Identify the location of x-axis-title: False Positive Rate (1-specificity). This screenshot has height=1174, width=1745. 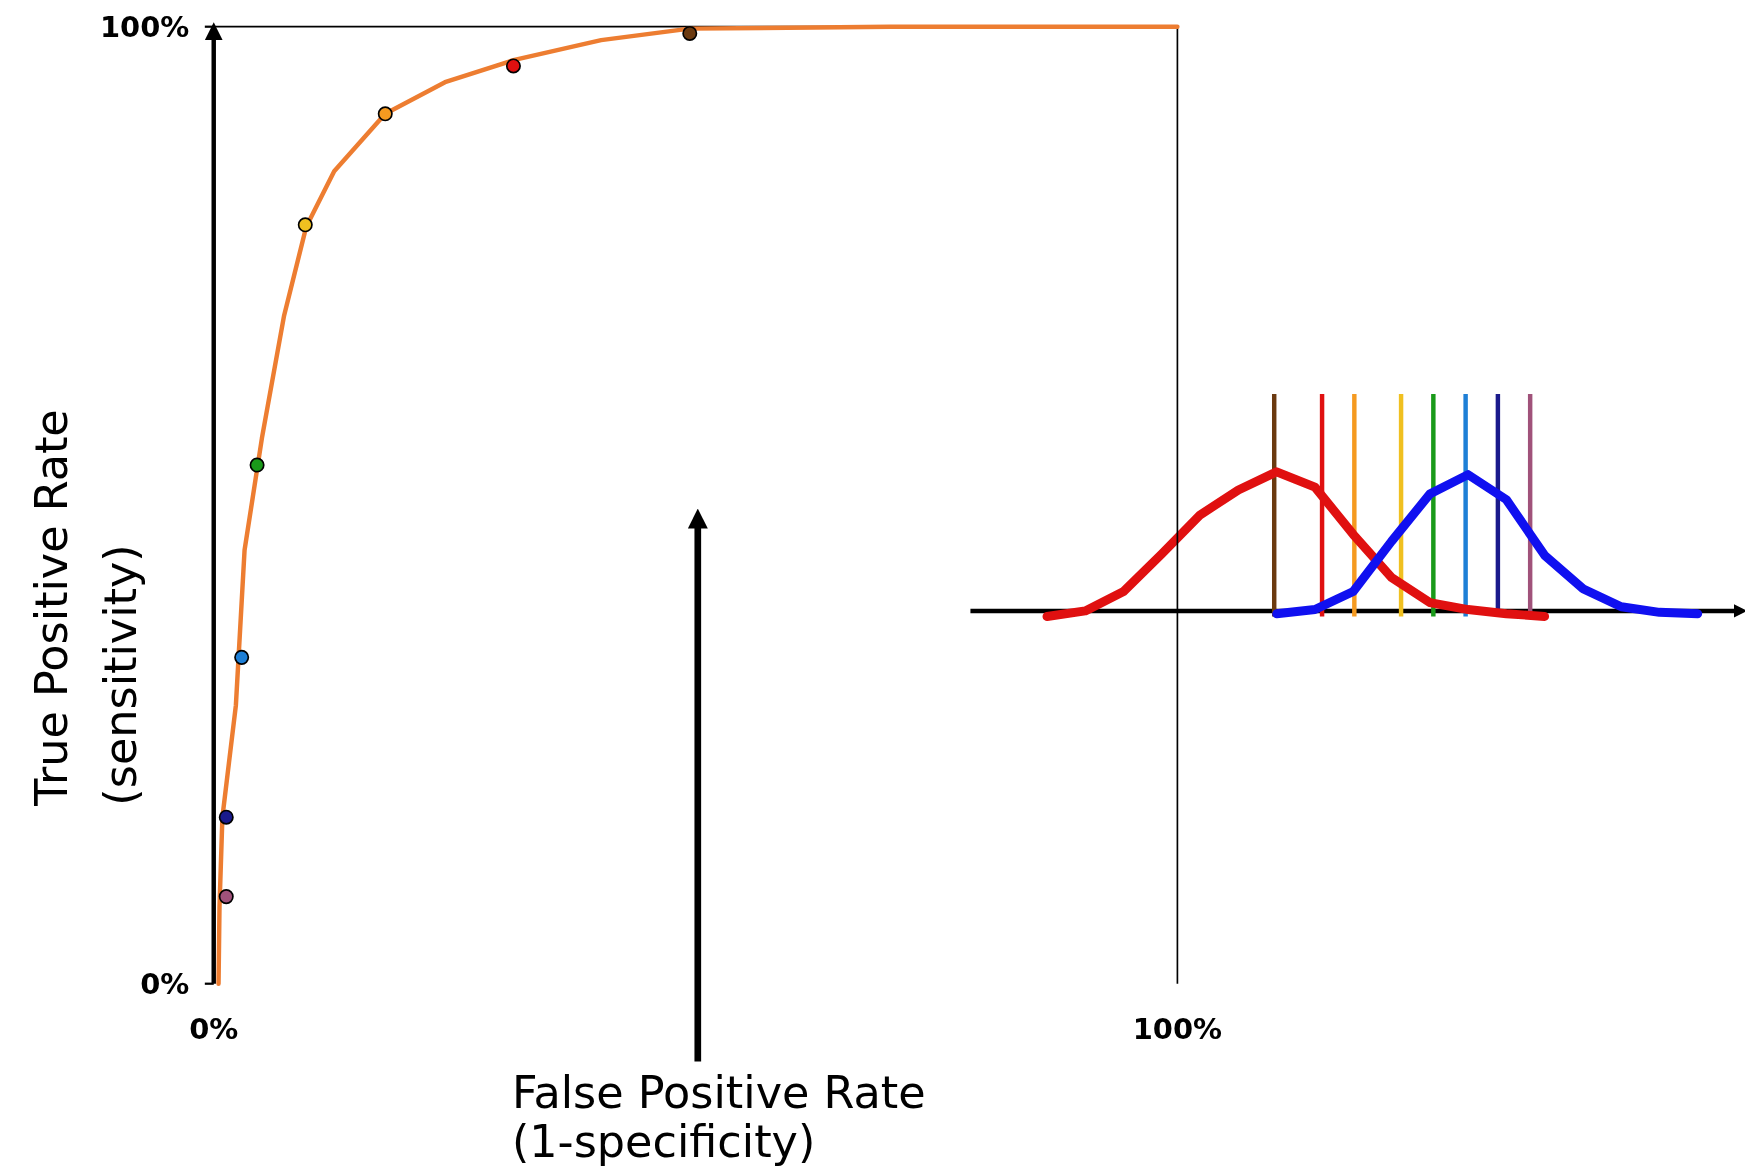
(718, 1117).